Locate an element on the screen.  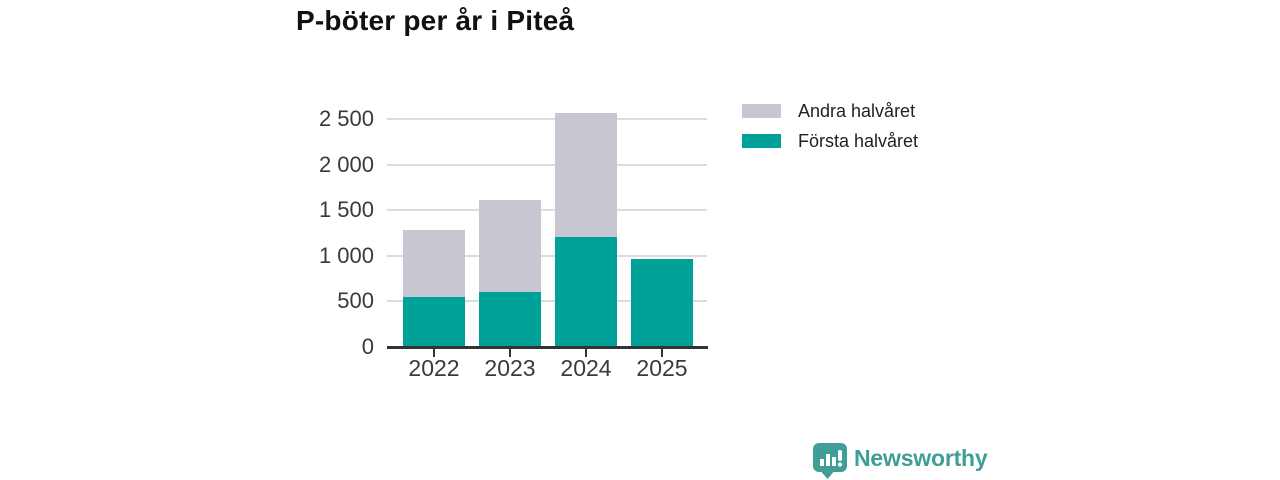
x-tick-label-2023: 2023 is located at coordinates (510, 368).